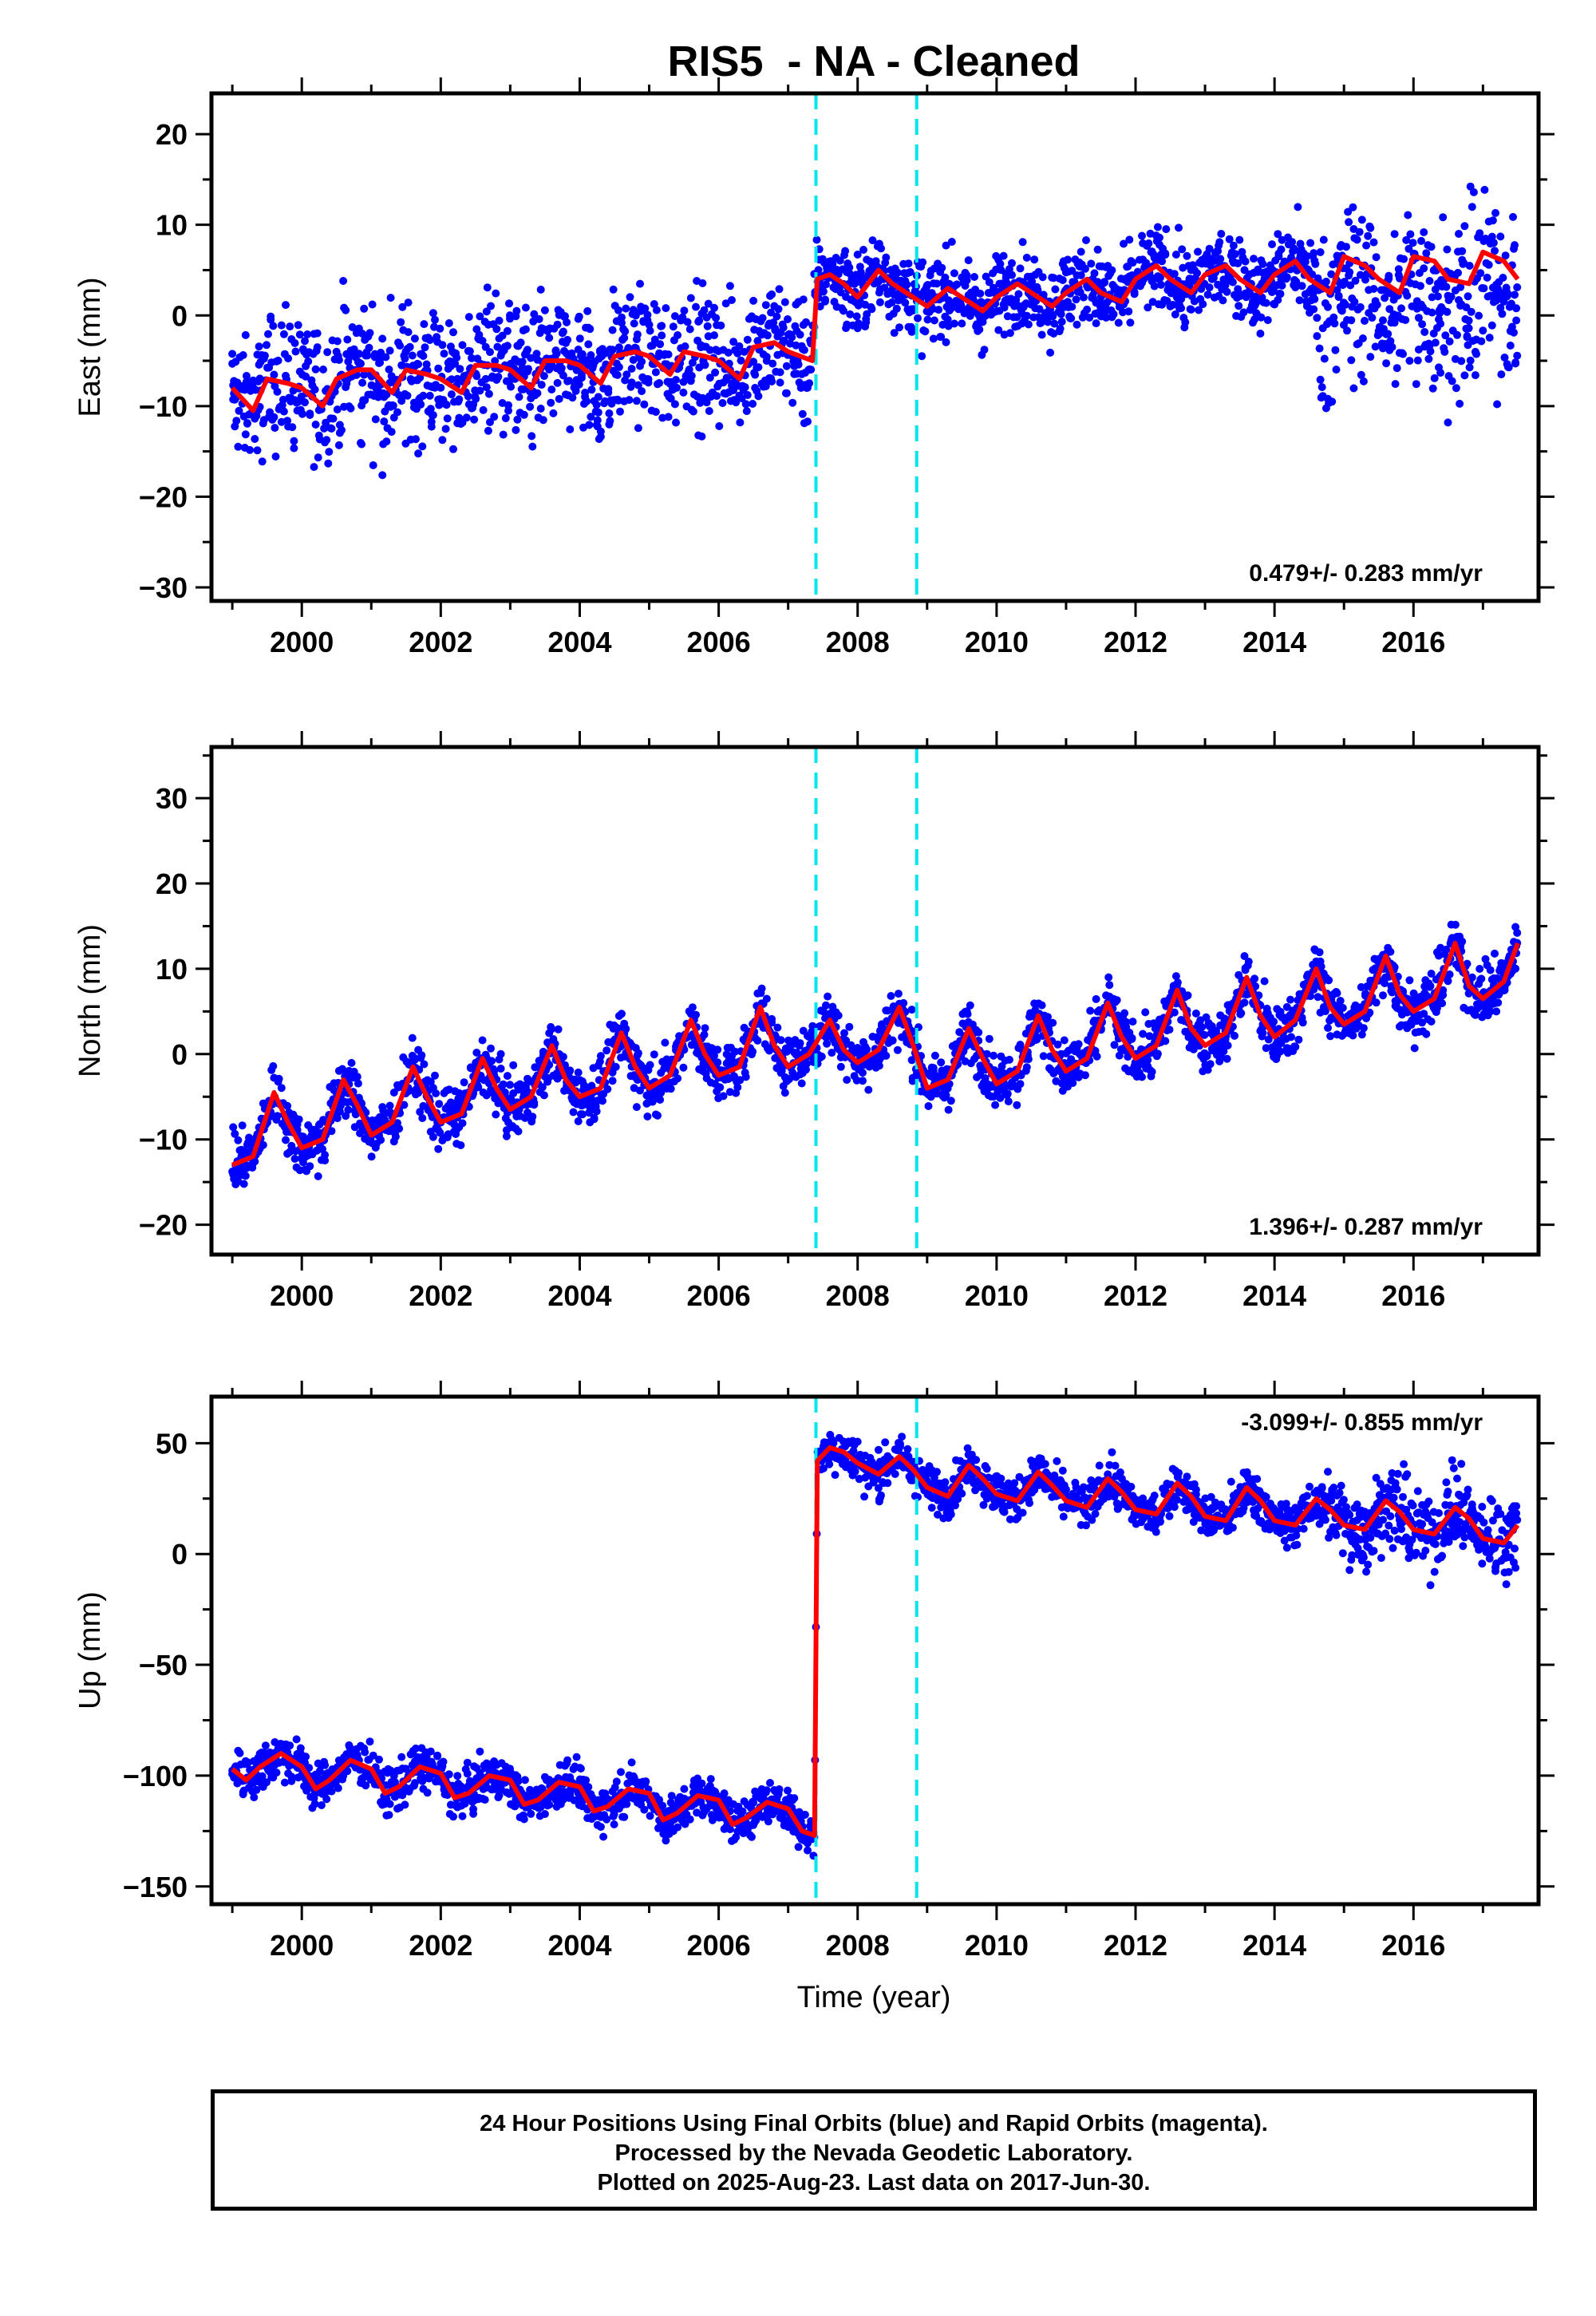 This screenshot has height=2316, width=1596. What do you see at coordinates (440, 1295) in the screenshot?
I see `x-tick-label: 2002` at bounding box center [440, 1295].